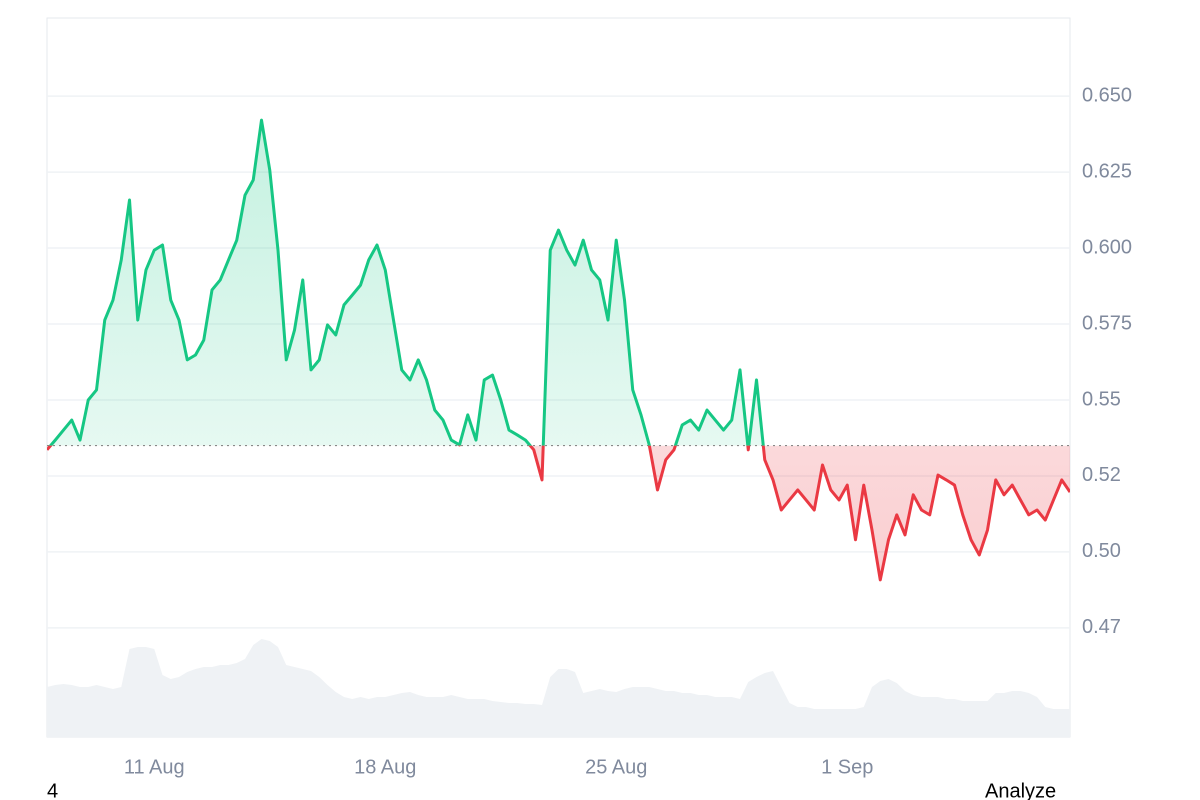 This screenshot has height=800, width=1200. What do you see at coordinates (1107, 95) in the screenshot?
I see `y-tick-label: 0.650` at bounding box center [1107, 95].